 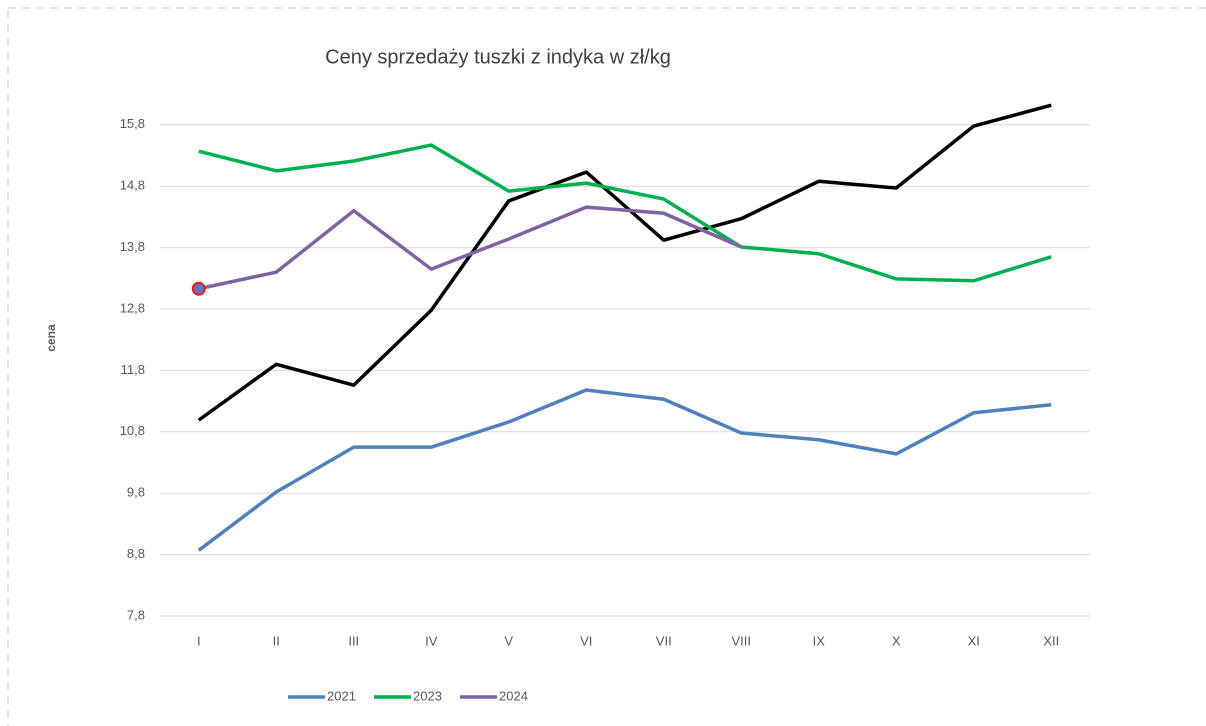 I want to click on x-tick-label: III, so click(x=353, y=640).